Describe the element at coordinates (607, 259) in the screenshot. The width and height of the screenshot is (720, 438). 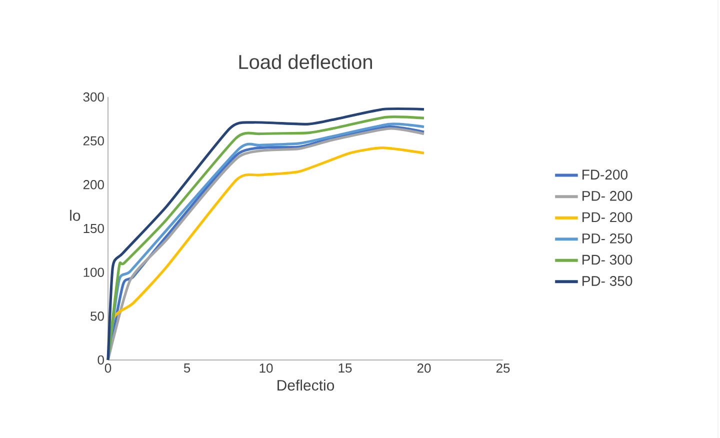
I see `legend-label: PD- 300` at that location.